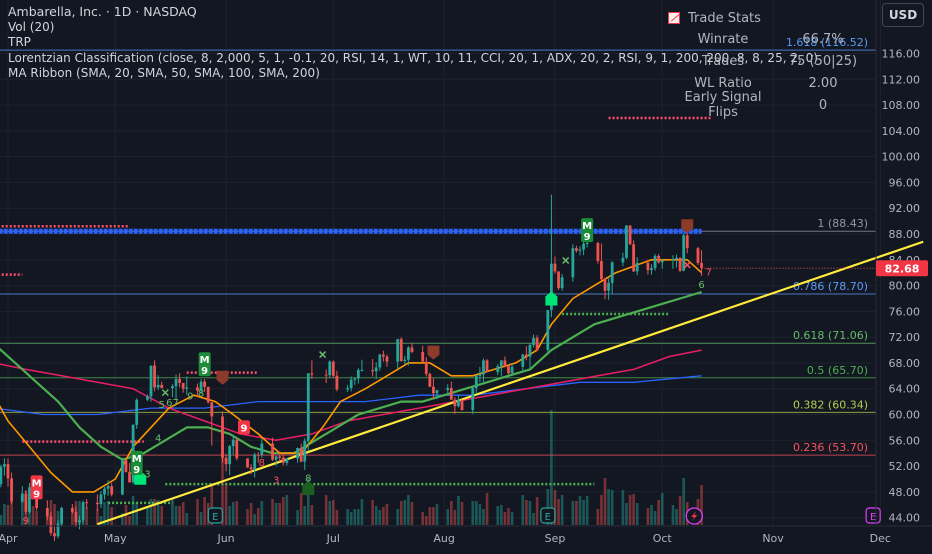  Describe the element at coordinates (723, 83) in the screenshot. I see `stat-label: WL Ratio` at that location.